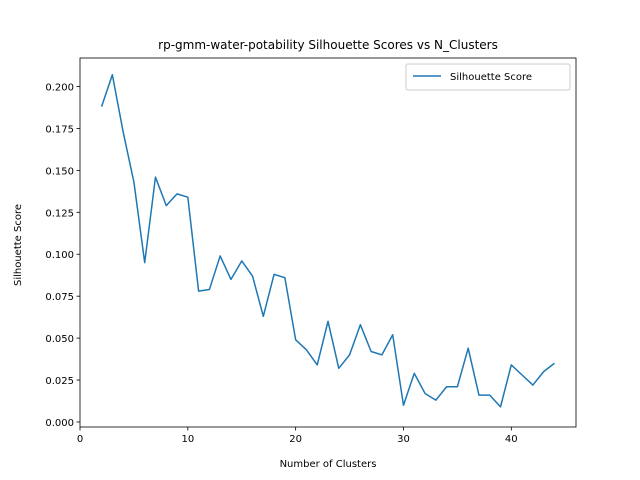  I want to click on y-axis-title: Silhouette Score, so click(18, 245).